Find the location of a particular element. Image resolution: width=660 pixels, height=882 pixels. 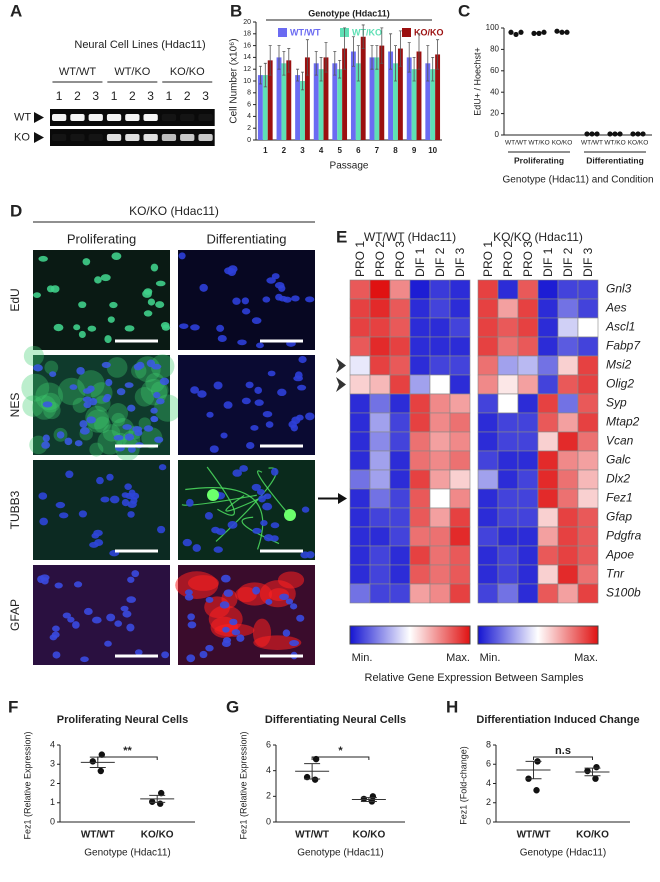

sample-label: DIF 2 is located at coordinates (440, 262).